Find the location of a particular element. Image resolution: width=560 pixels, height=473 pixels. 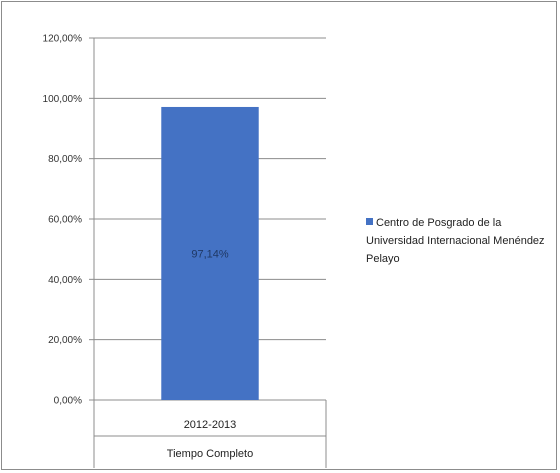

bar-data-label: 97,14% is located at coordinates (210, 254).